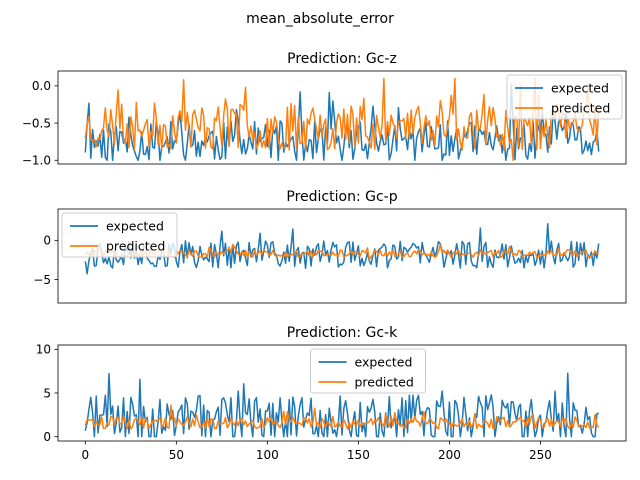 The image size is (640, 480). What do you see at coordinates (85, 455) in the screenshot?
I see `x-tick-label: 0` at bounding box center [85, 455].